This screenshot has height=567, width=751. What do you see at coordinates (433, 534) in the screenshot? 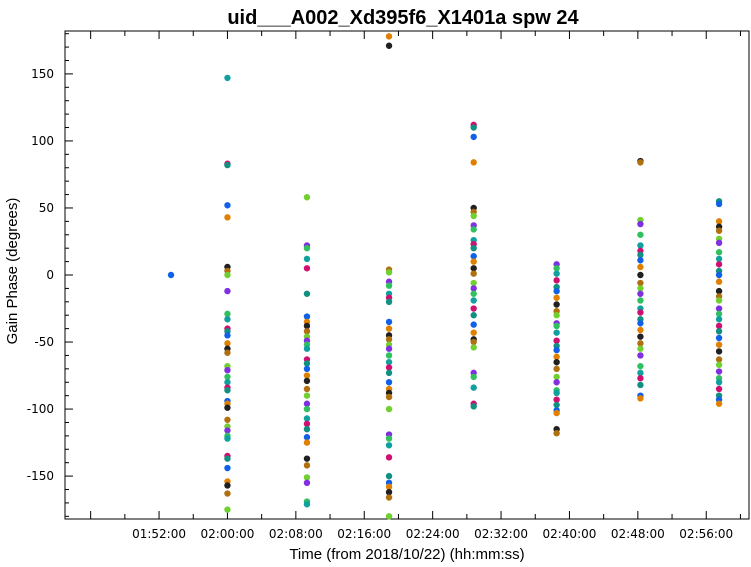
I see `x-tick-label: 02:24:00` at bounding box center [433, 534].